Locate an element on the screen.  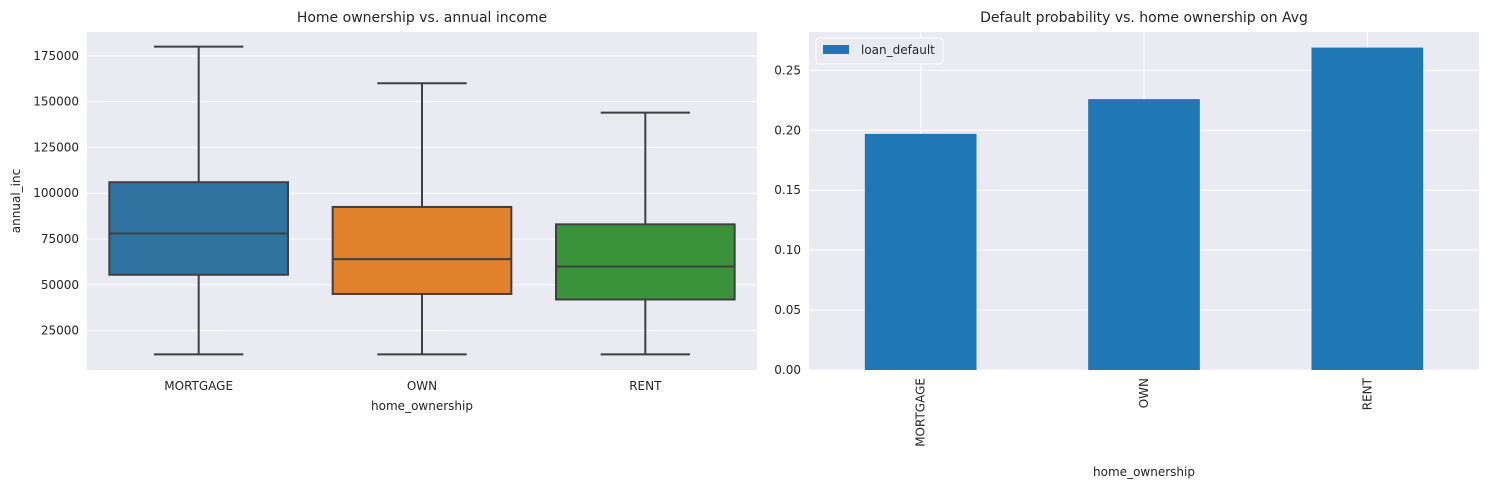
box-chart-y-ticks: 25000 50000 75000 100000 125000 150000 175000 is located at coordinates (56, 193).